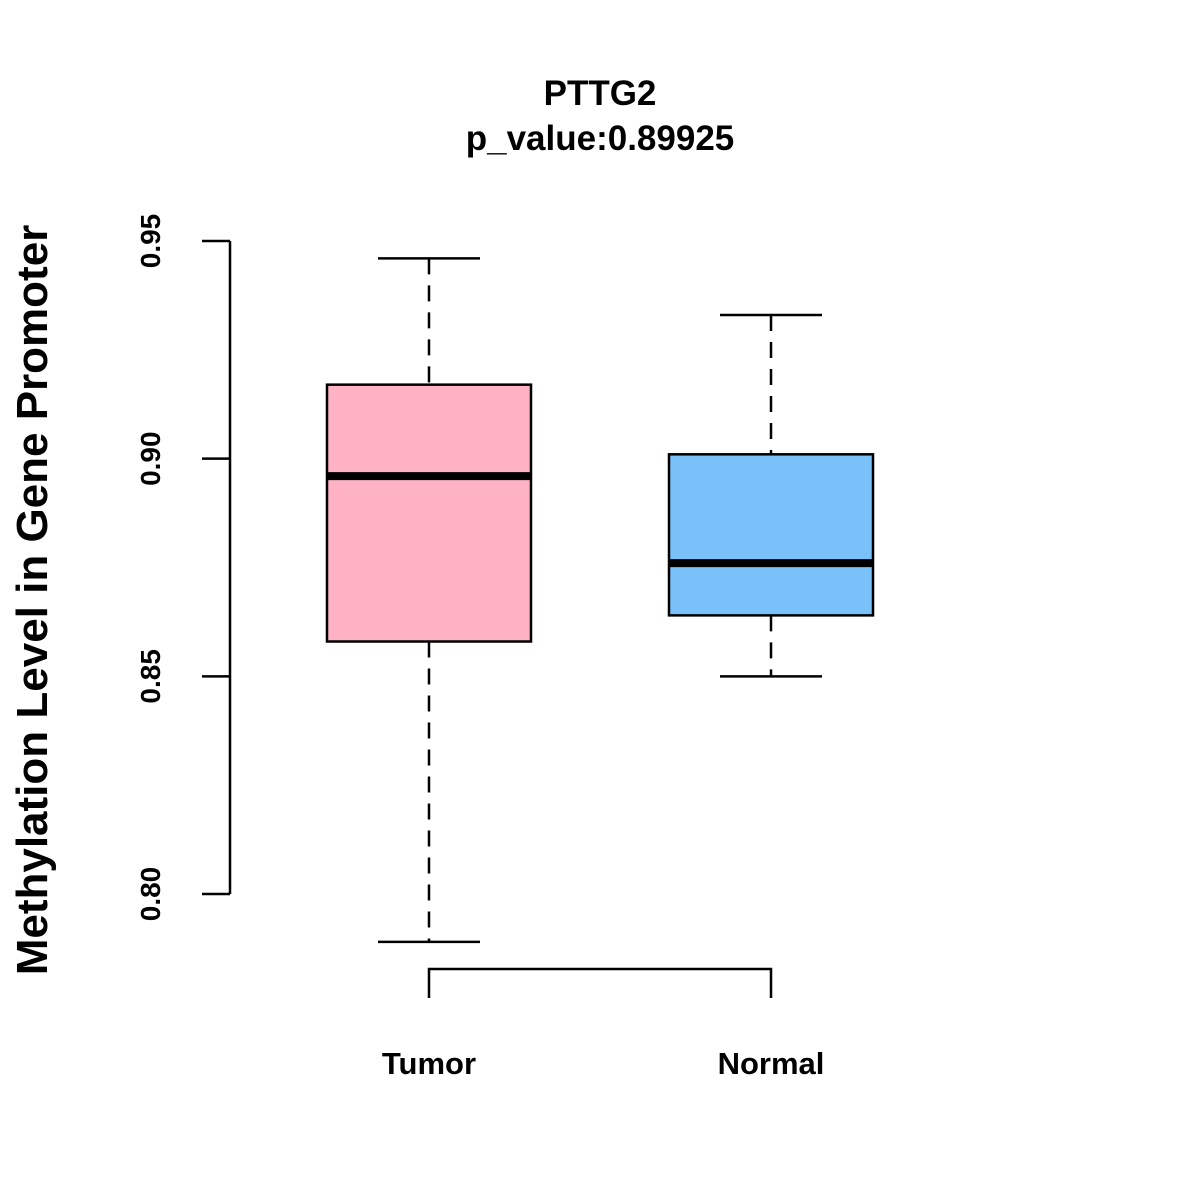  Describe the element at coordinates (150, 894) in the screenshot. I see `y-tick-label: 0.80` at that location.